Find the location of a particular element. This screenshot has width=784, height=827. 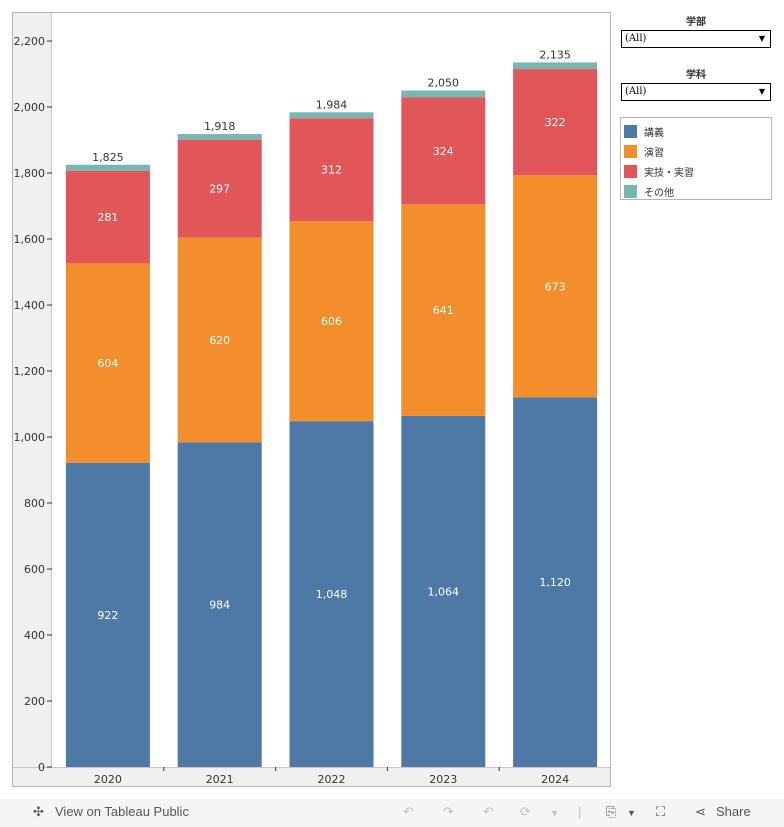

y-tick-label: 2,200 is located at coordinates (30, 41).